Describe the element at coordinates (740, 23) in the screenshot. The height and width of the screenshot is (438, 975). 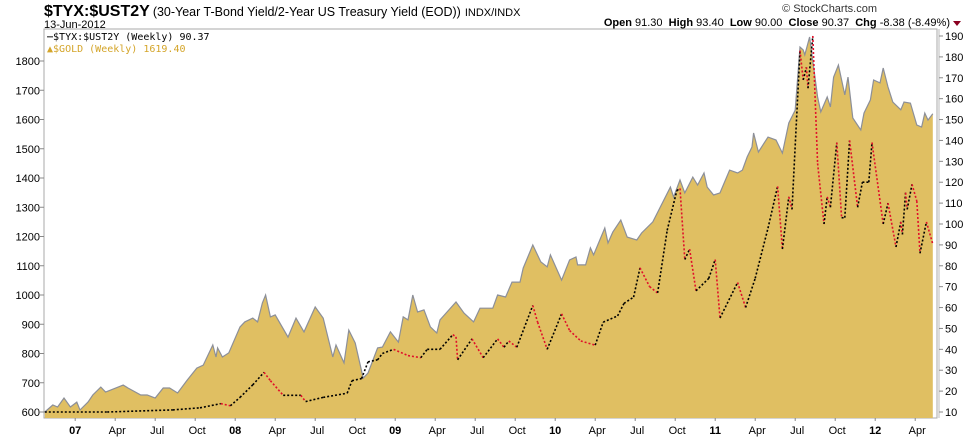
I see `low-label: Low` at that location.